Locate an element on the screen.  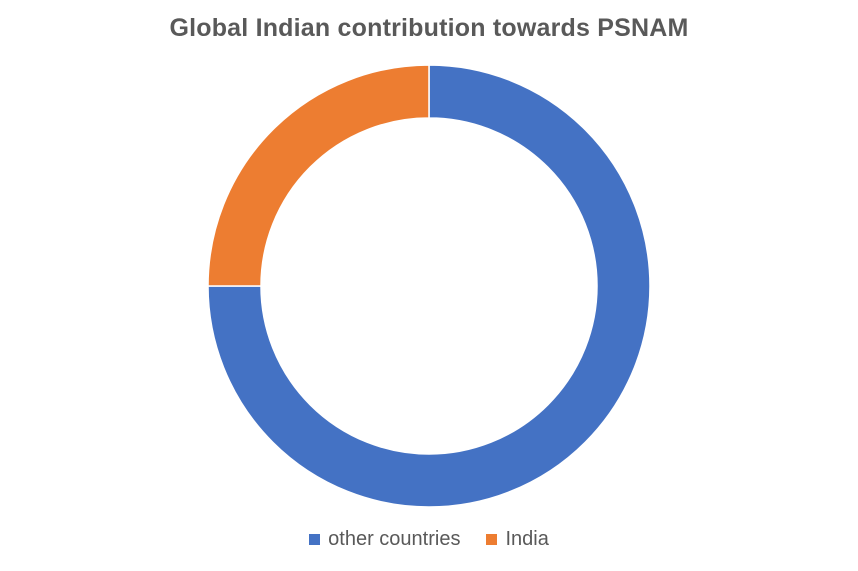
legend-label-india: India is located at coordinates (527, 539).